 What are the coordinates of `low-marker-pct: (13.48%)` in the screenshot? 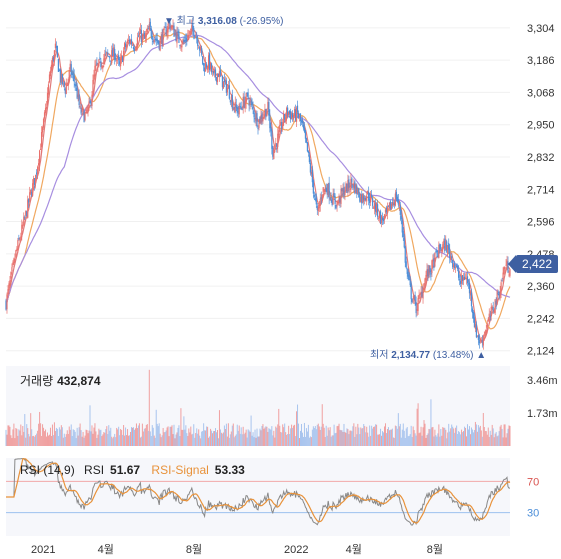 It's located at (453, 355).